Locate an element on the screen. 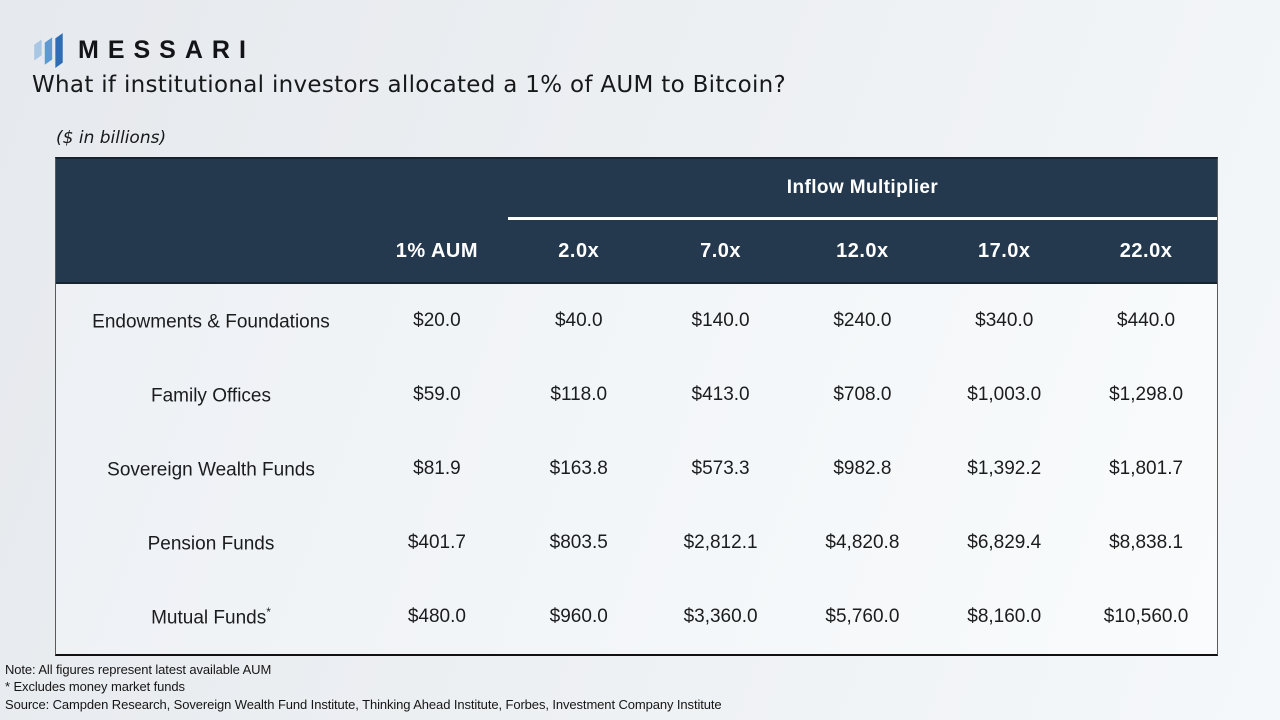  group-header-spacer is located at coordinates (282, 189).